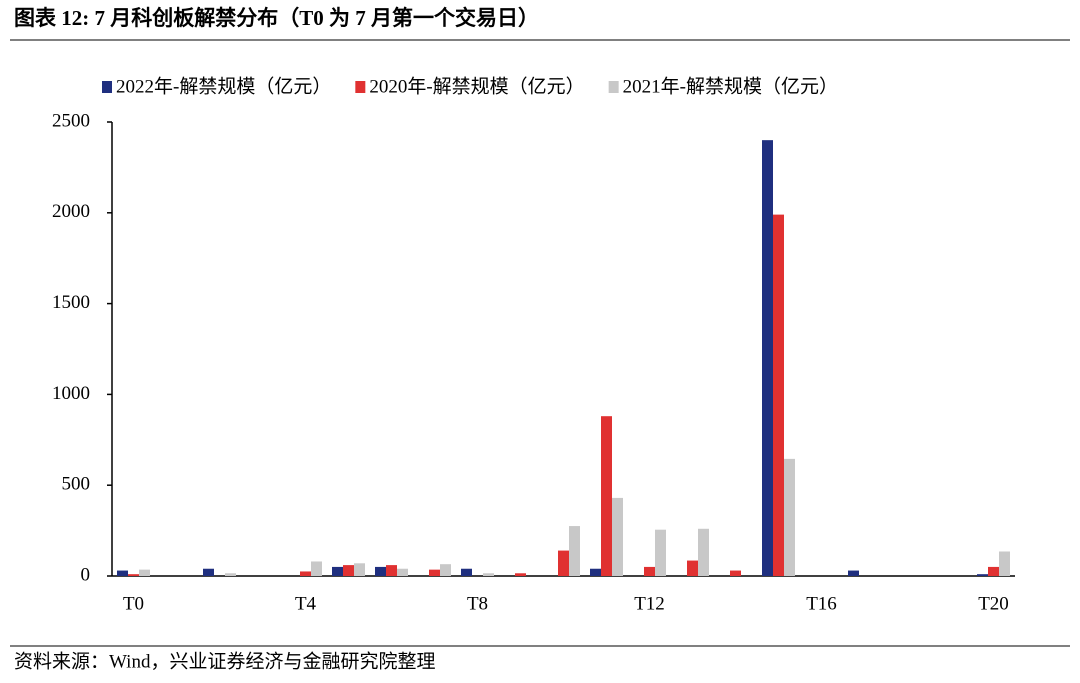 This screenshot has width=1080, height=683. Describe the element at coordinates (224, 661) in the screenshot. I see `source: 资料来源：Wind，兴业证券经济与金融研究院整理` at that location.